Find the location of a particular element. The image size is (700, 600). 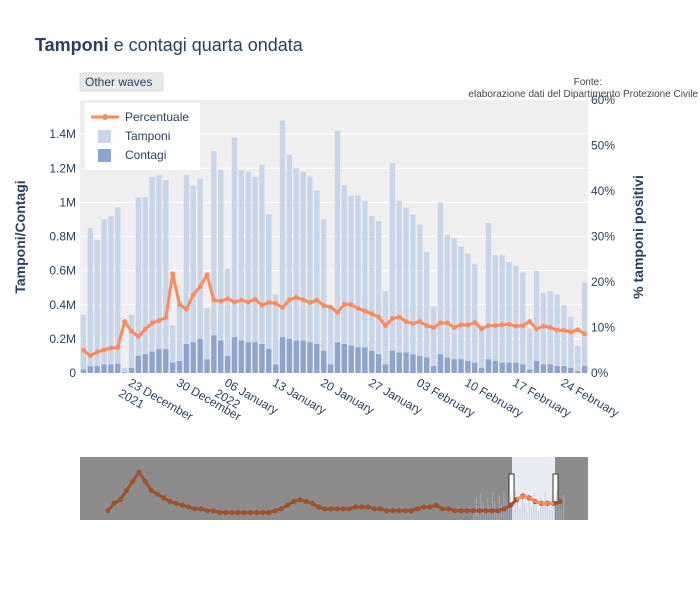

y-left-tick-label: 1.2M is located at coordinates (62, 168).